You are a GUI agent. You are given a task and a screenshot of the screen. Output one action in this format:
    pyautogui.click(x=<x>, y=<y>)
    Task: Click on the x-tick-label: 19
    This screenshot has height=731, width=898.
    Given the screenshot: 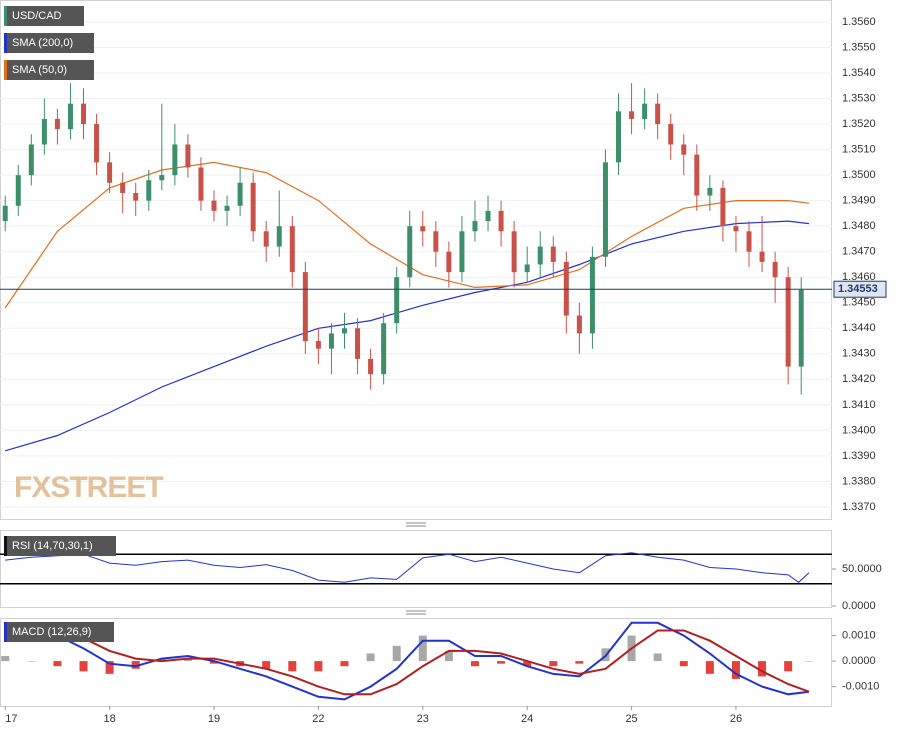 What is the action you would take?
    pyautogui.click(x=214, y=719)
    